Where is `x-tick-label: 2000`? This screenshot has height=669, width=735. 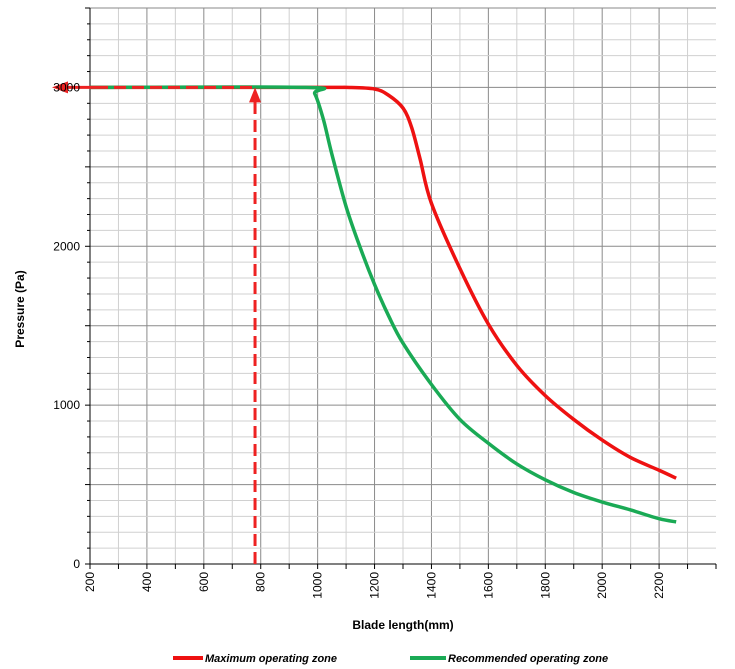 x-tick-label: 2000 is located at coordinates (602, 585).